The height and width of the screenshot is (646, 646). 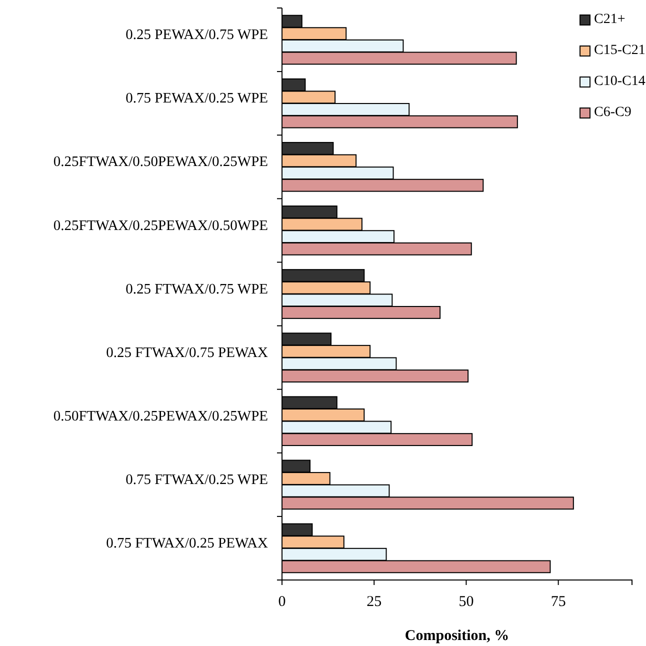 I want to click on y-tick-label: 0.25FTWAX/0.25PEWAX/0.50WPE, so click(x=160, y=226).